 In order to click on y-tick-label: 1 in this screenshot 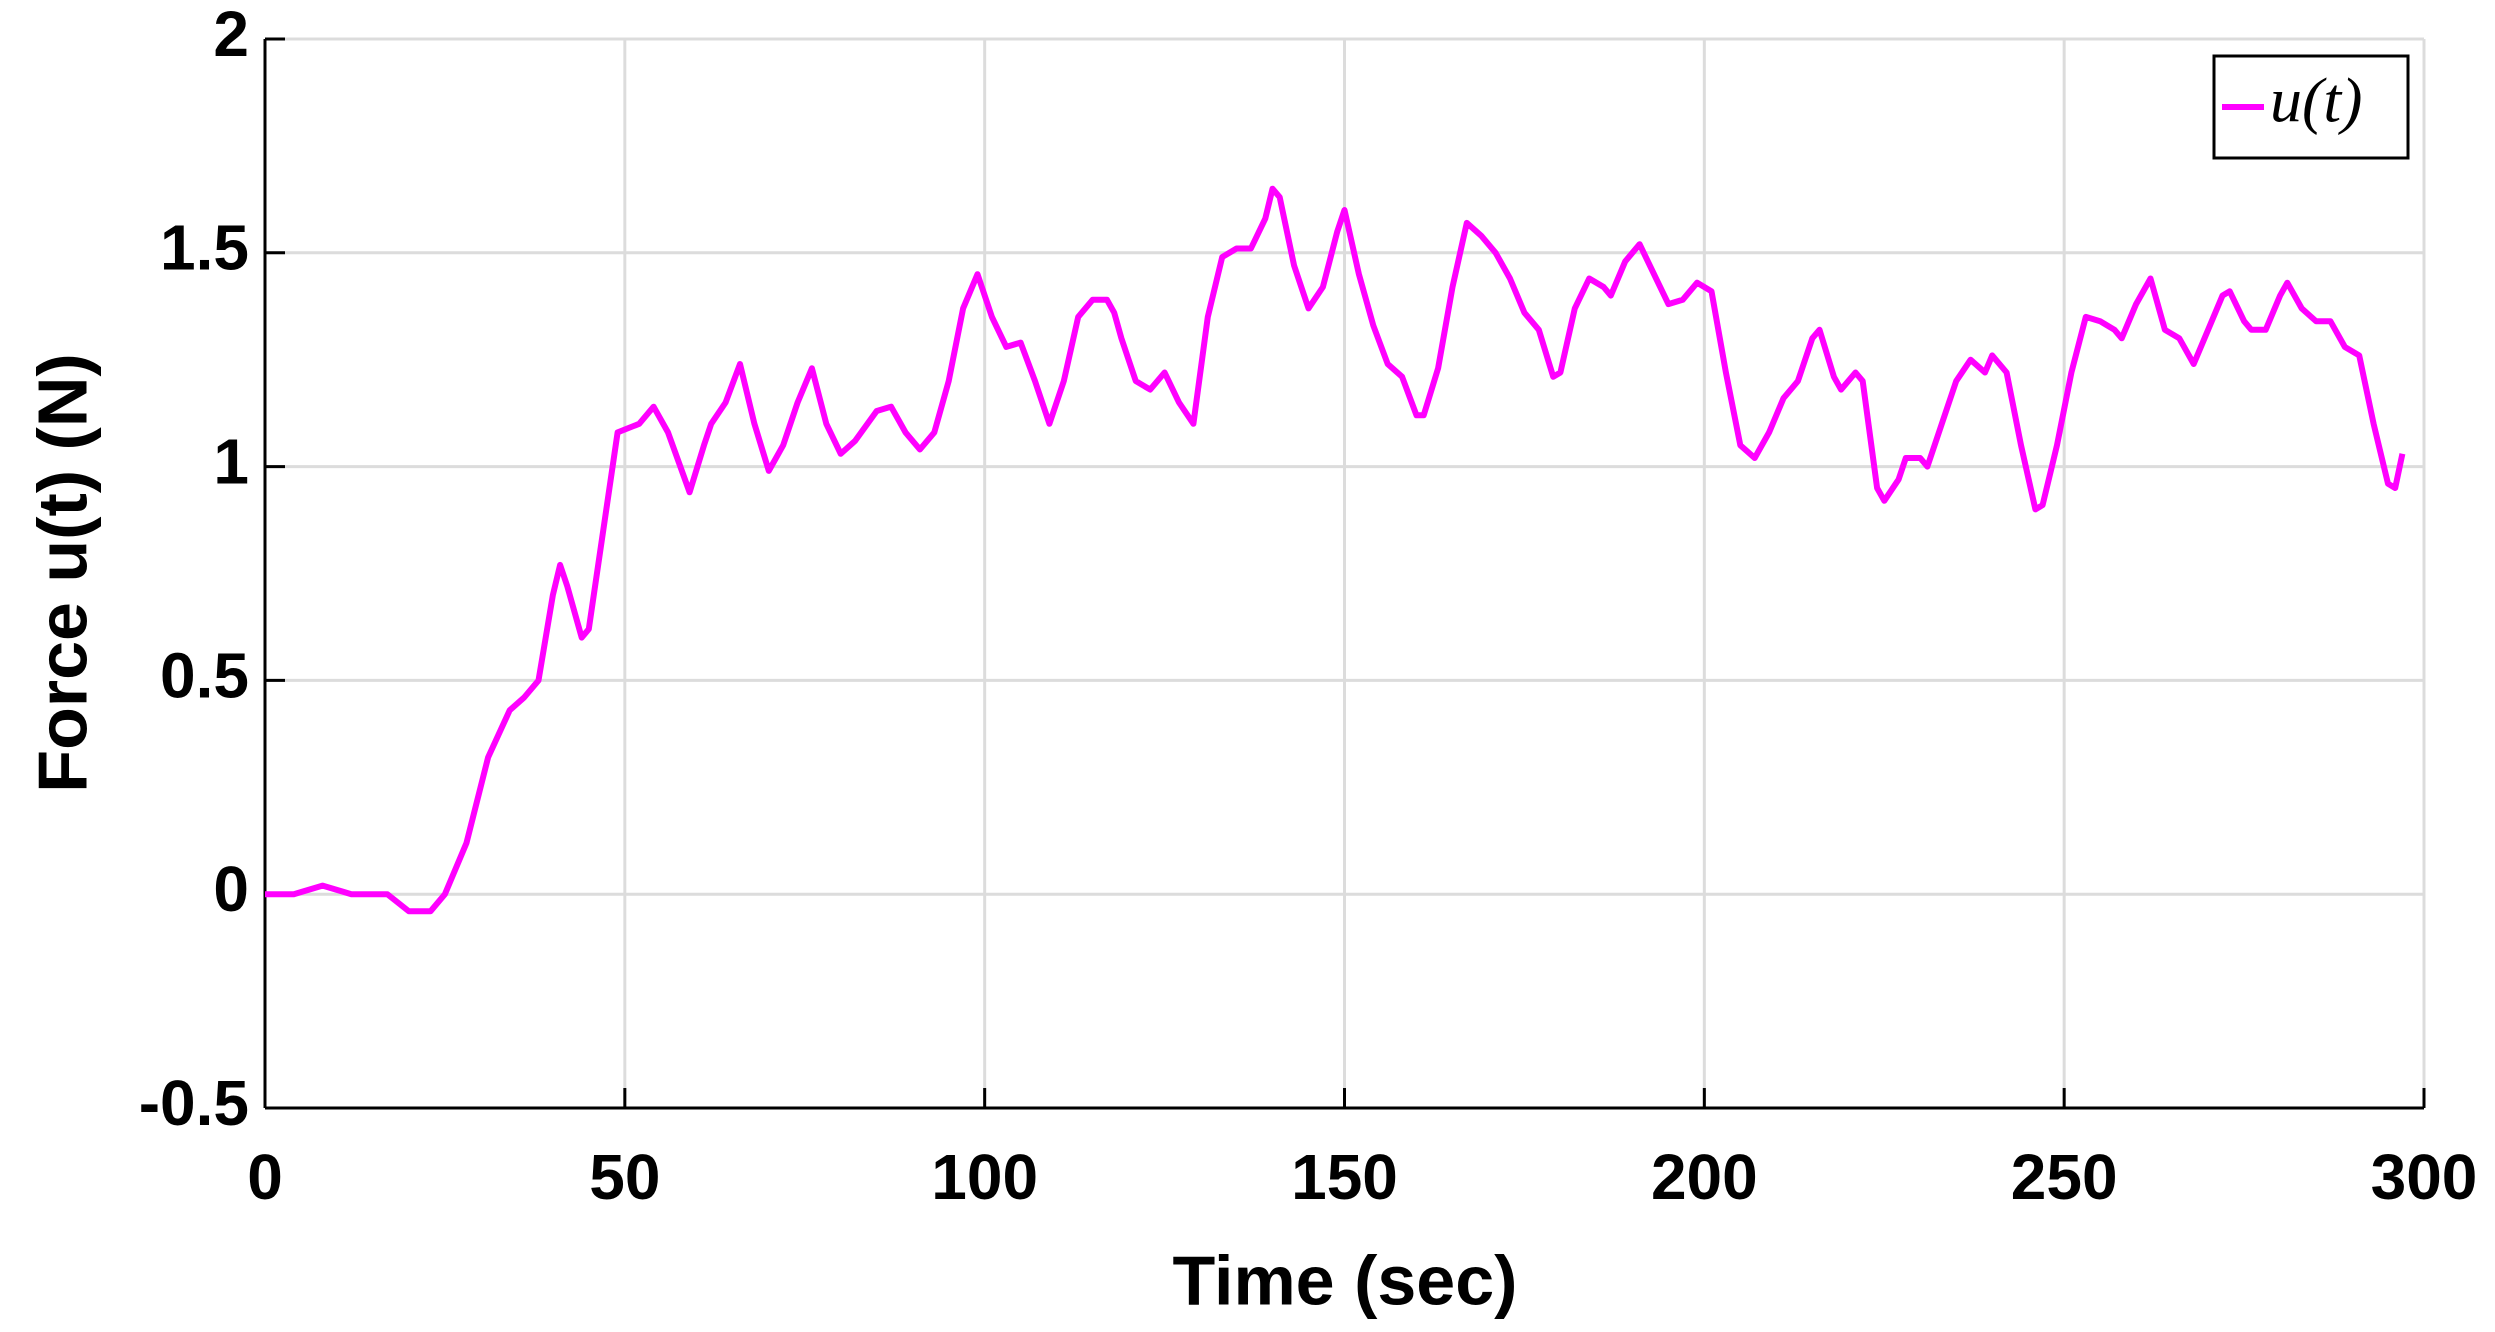, I will do `click(231, 462)`.